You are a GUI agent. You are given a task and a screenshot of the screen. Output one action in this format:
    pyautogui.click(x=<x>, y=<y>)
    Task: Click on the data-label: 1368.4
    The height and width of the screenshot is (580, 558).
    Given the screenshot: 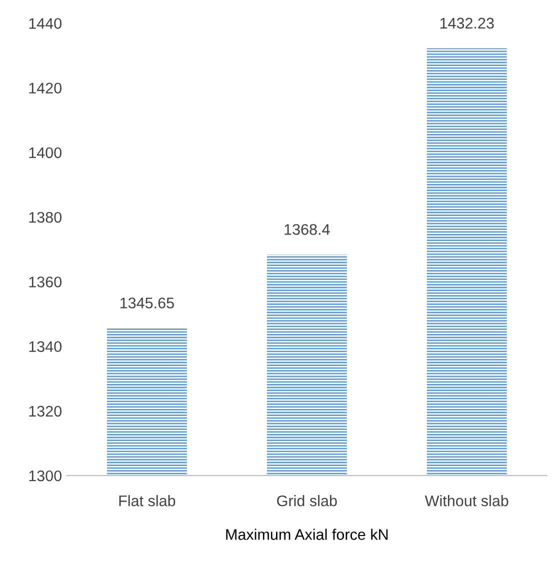 What is the action you would take?
    pyautogui.click(x=307, y=229)
    